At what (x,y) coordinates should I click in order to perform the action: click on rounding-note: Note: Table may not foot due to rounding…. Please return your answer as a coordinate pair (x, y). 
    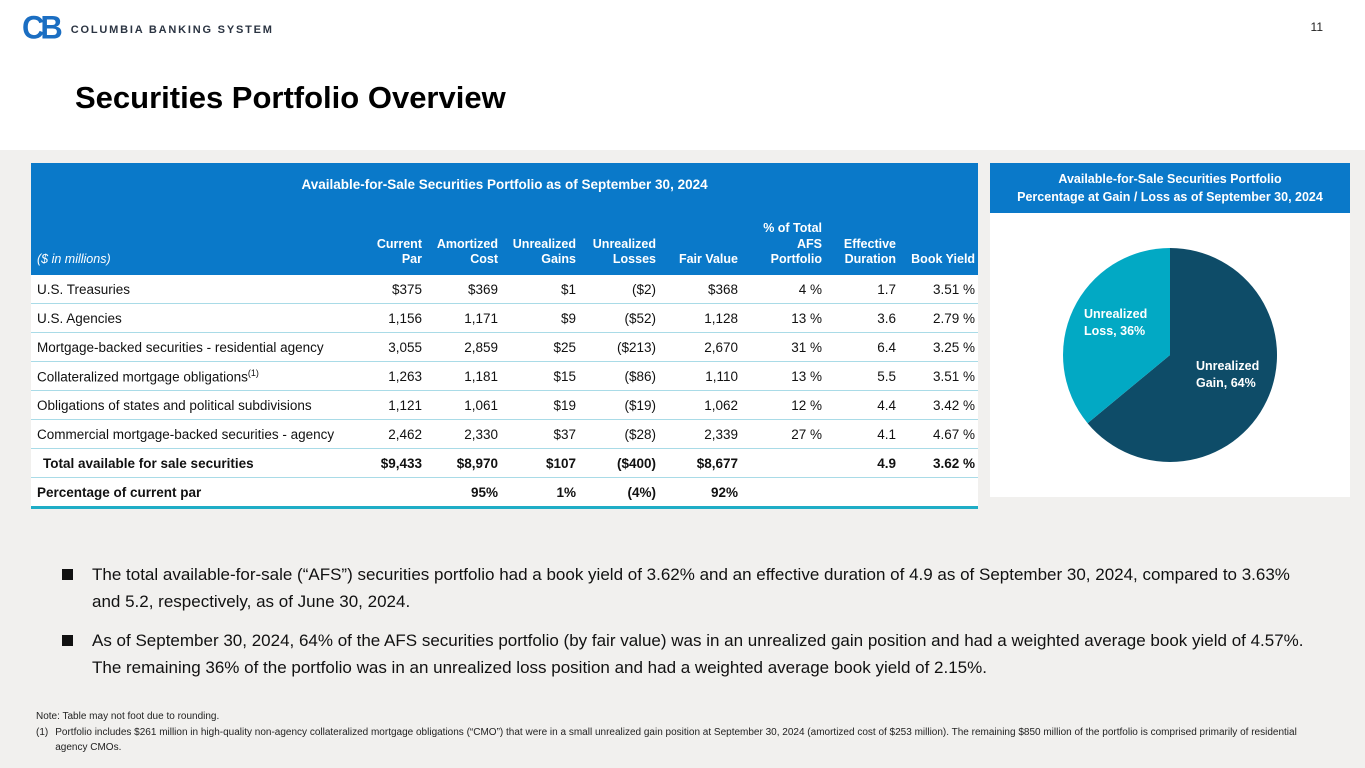
    Looking at the image, I should click on (128, 716).